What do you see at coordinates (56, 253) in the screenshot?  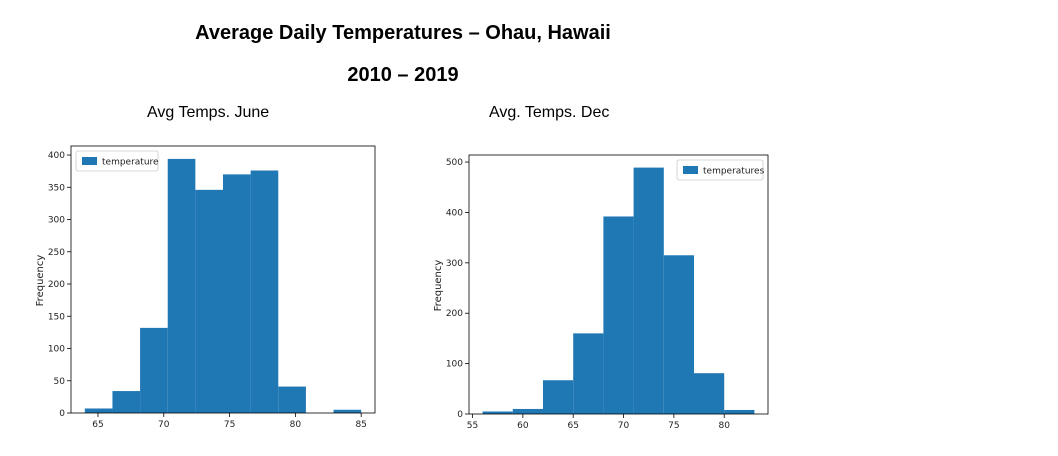 I see `june-y-tick-label: 250` at bounding box center [56, 253].